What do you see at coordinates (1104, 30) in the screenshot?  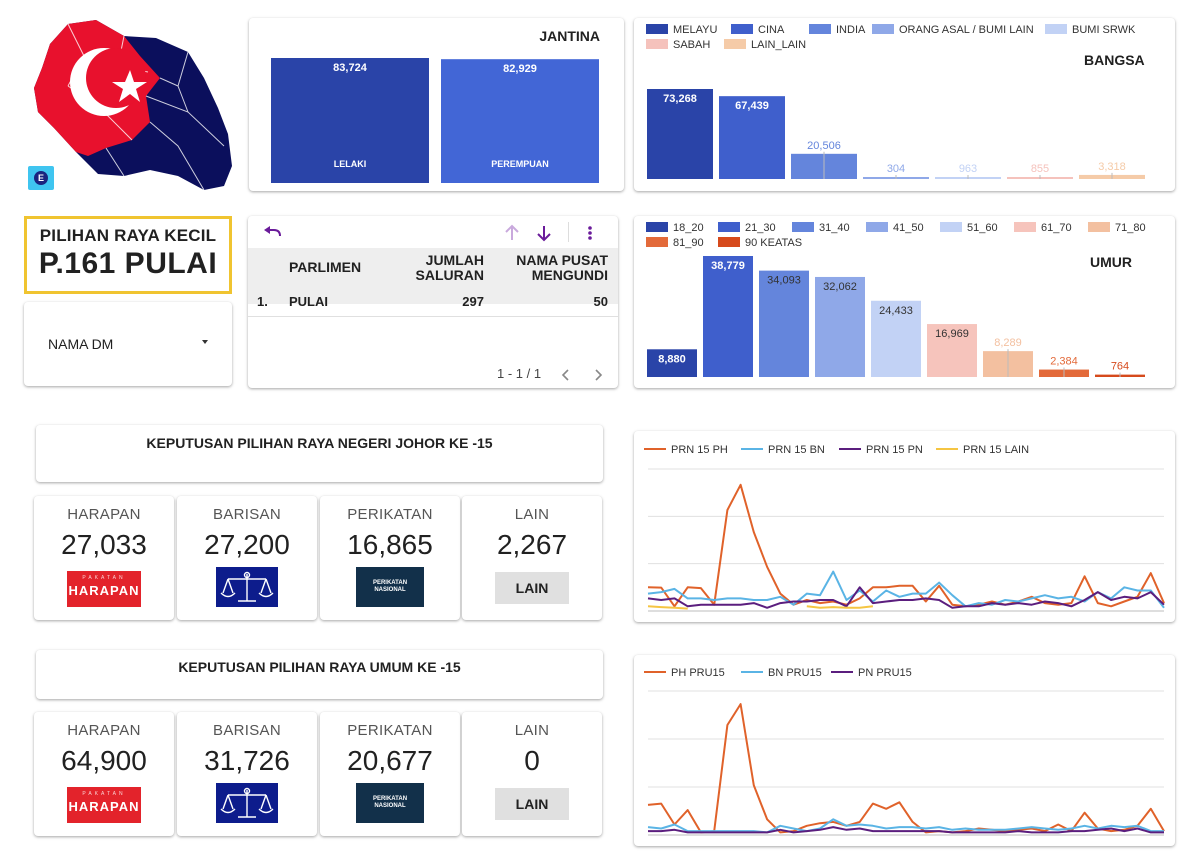 I see `legend-label: BUMI SRWK` at bounding box center [1104, 30].